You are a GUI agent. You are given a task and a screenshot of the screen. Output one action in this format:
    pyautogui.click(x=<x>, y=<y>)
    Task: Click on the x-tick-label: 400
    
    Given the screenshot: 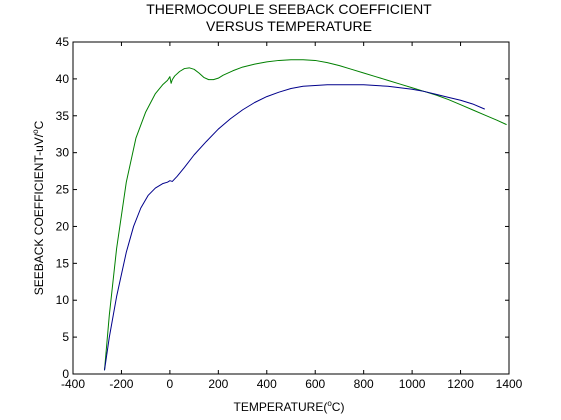 What is the action you would take?
    pyautogui.click(x=267, y=384)
    